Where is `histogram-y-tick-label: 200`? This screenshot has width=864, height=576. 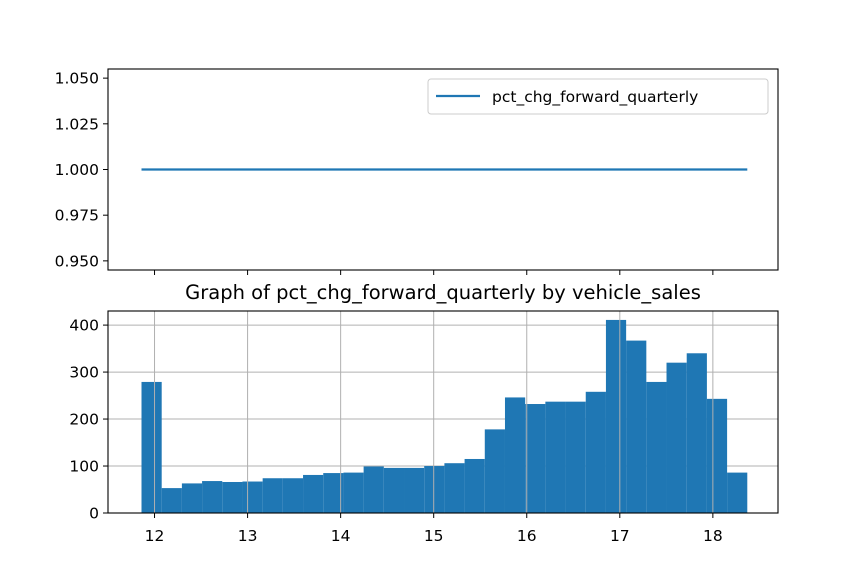 histogram-y-tick-label: 200 is located at coordinates (84, 420).